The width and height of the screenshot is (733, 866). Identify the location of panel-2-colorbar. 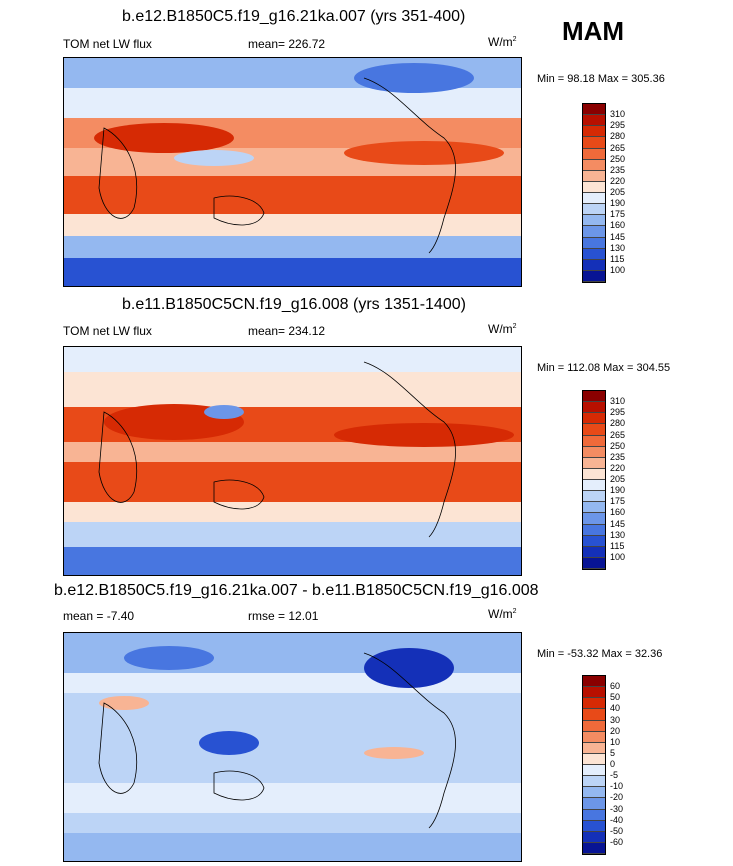
(594, 480).